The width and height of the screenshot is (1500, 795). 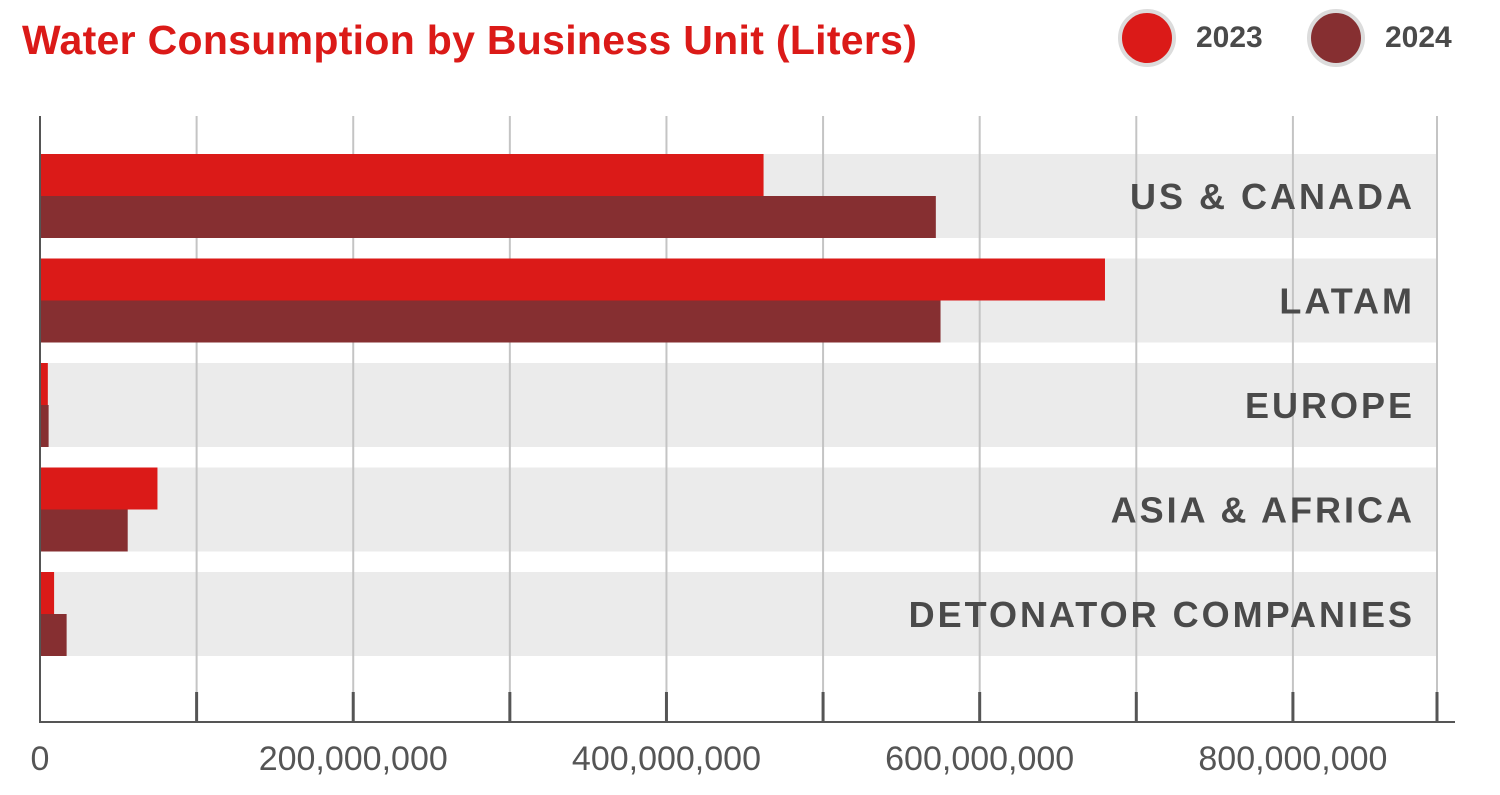 I want to click on legend-item-2023: 2023, so click(x=1190, y=38).